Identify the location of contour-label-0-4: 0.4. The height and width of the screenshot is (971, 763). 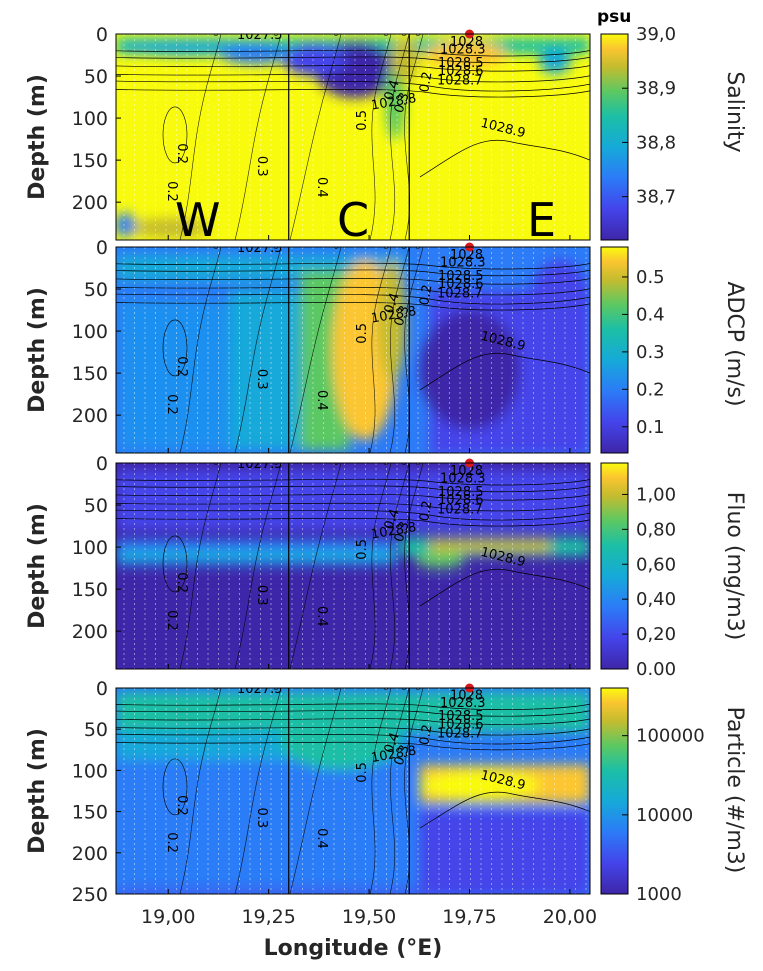
(321, 616).